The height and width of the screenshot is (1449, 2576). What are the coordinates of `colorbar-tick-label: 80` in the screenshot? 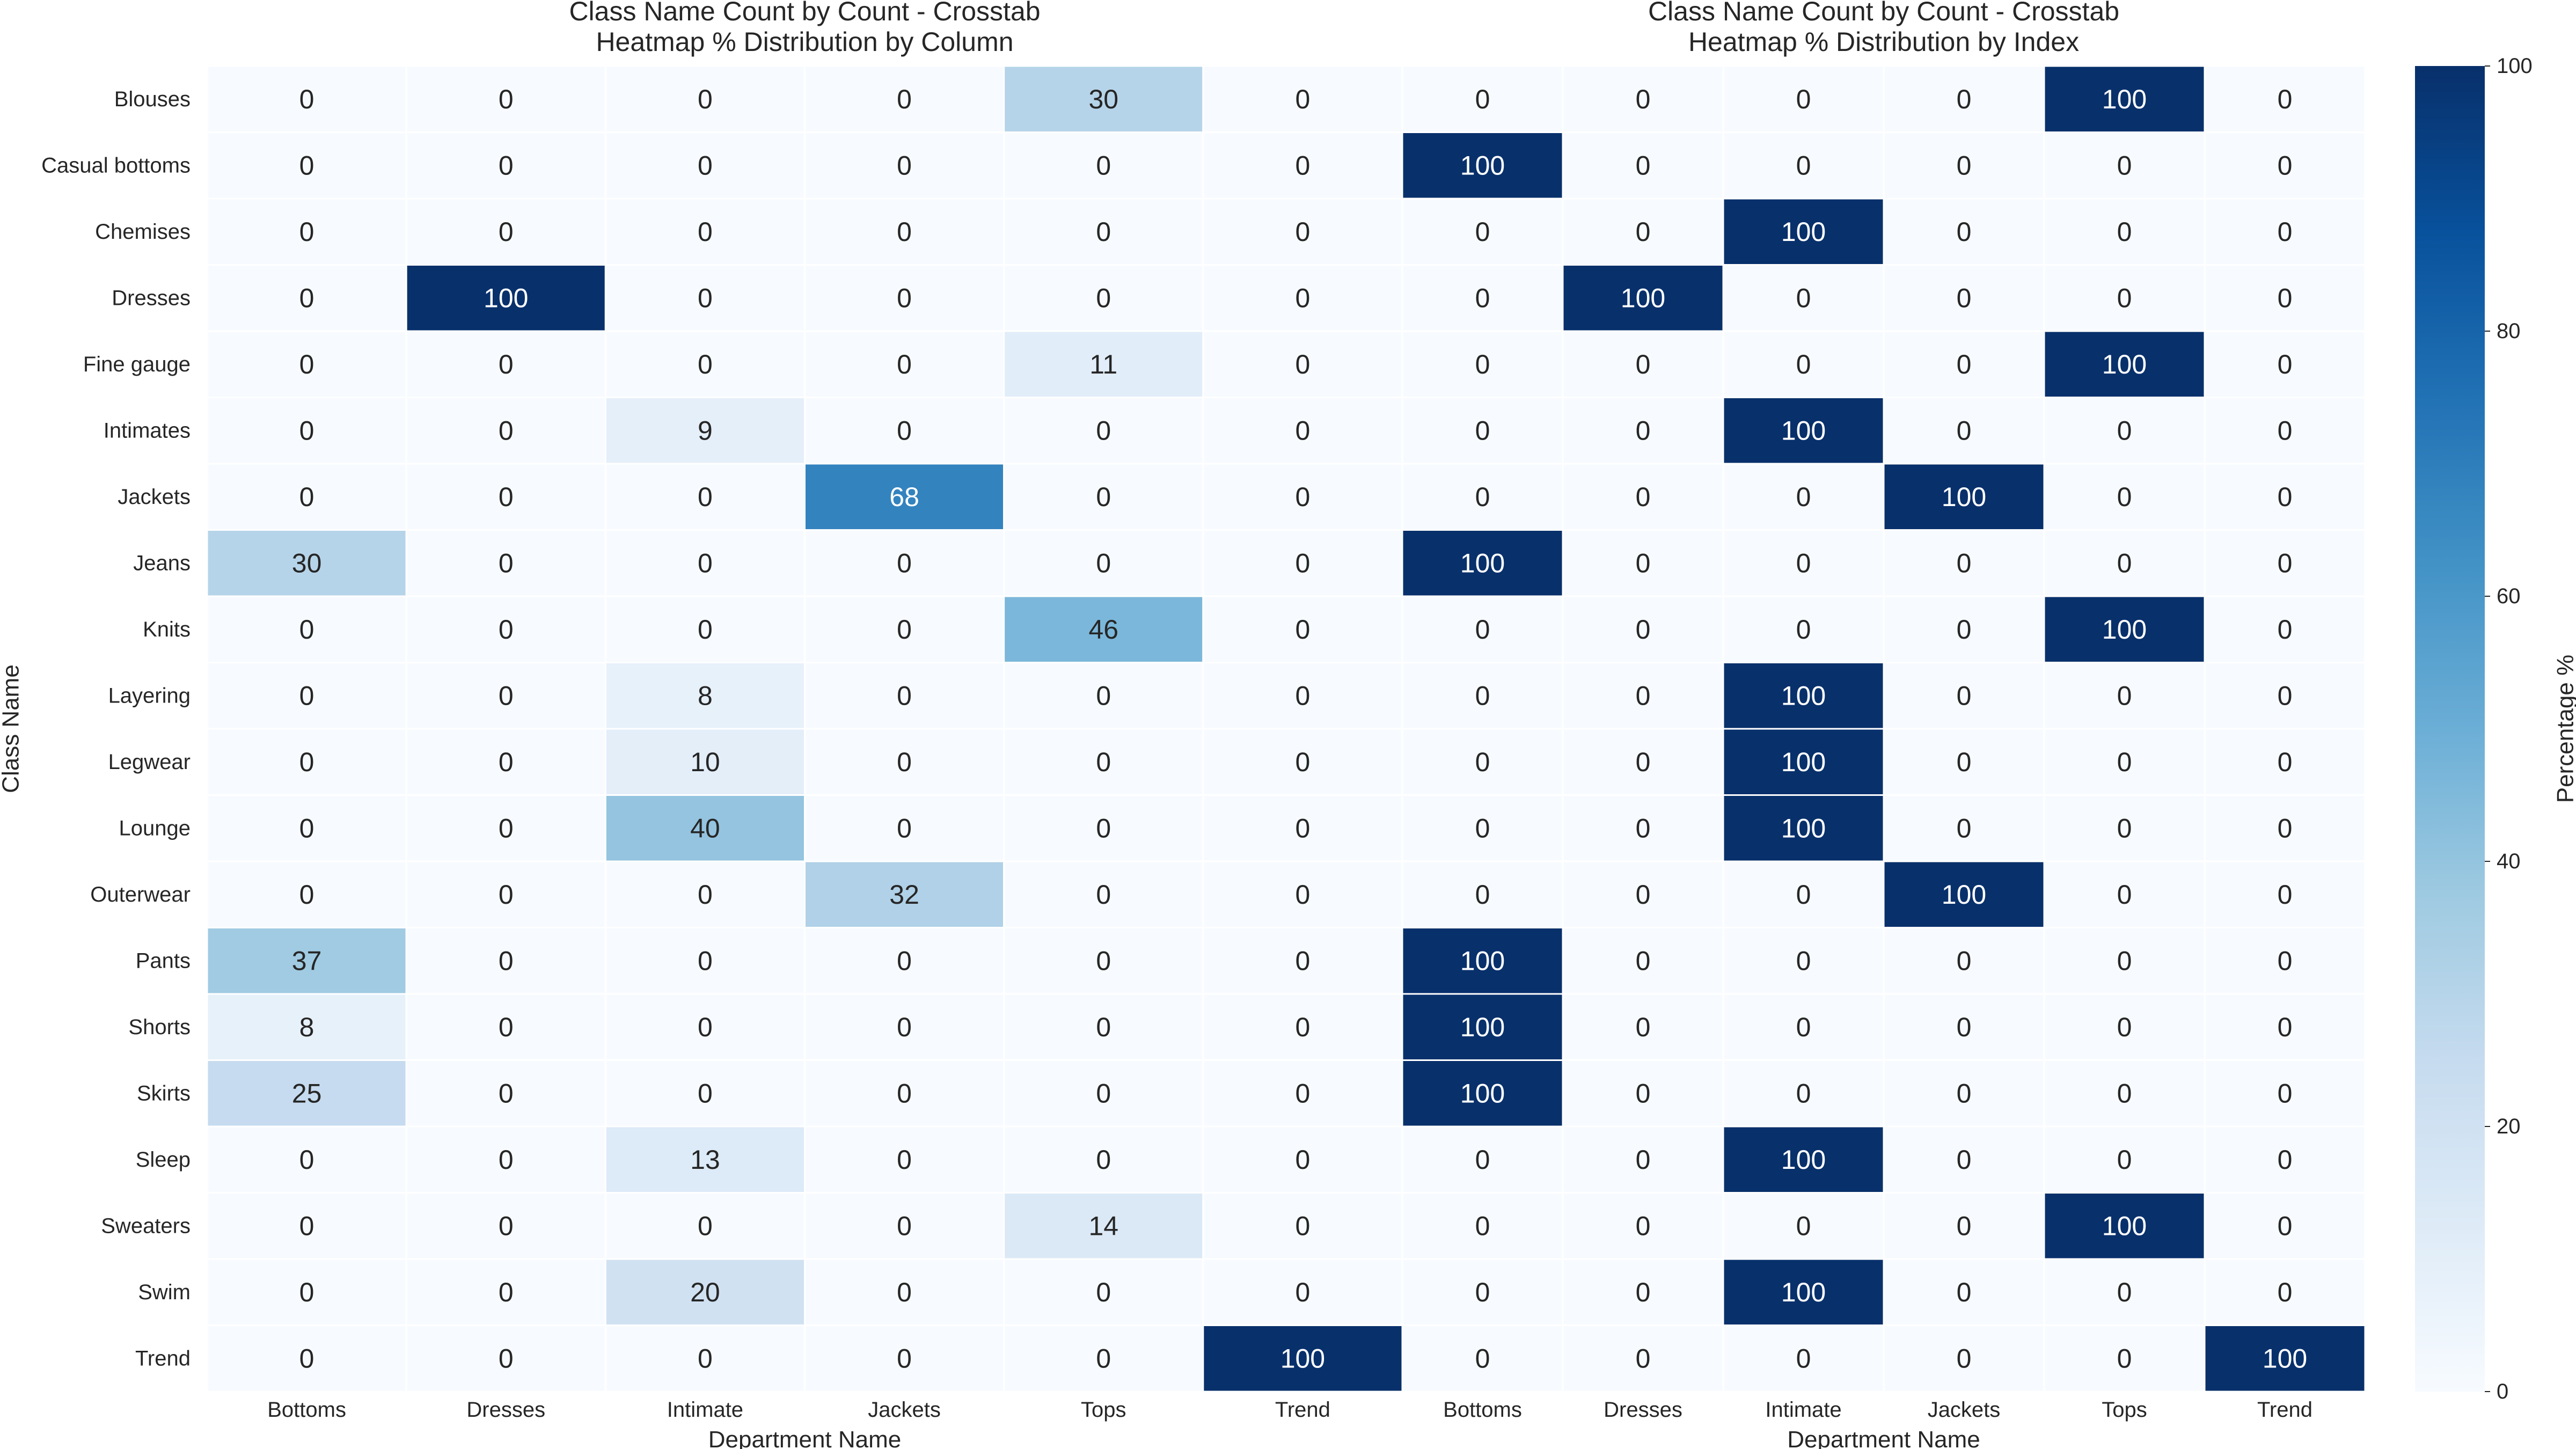 It's located at (2509, 331).